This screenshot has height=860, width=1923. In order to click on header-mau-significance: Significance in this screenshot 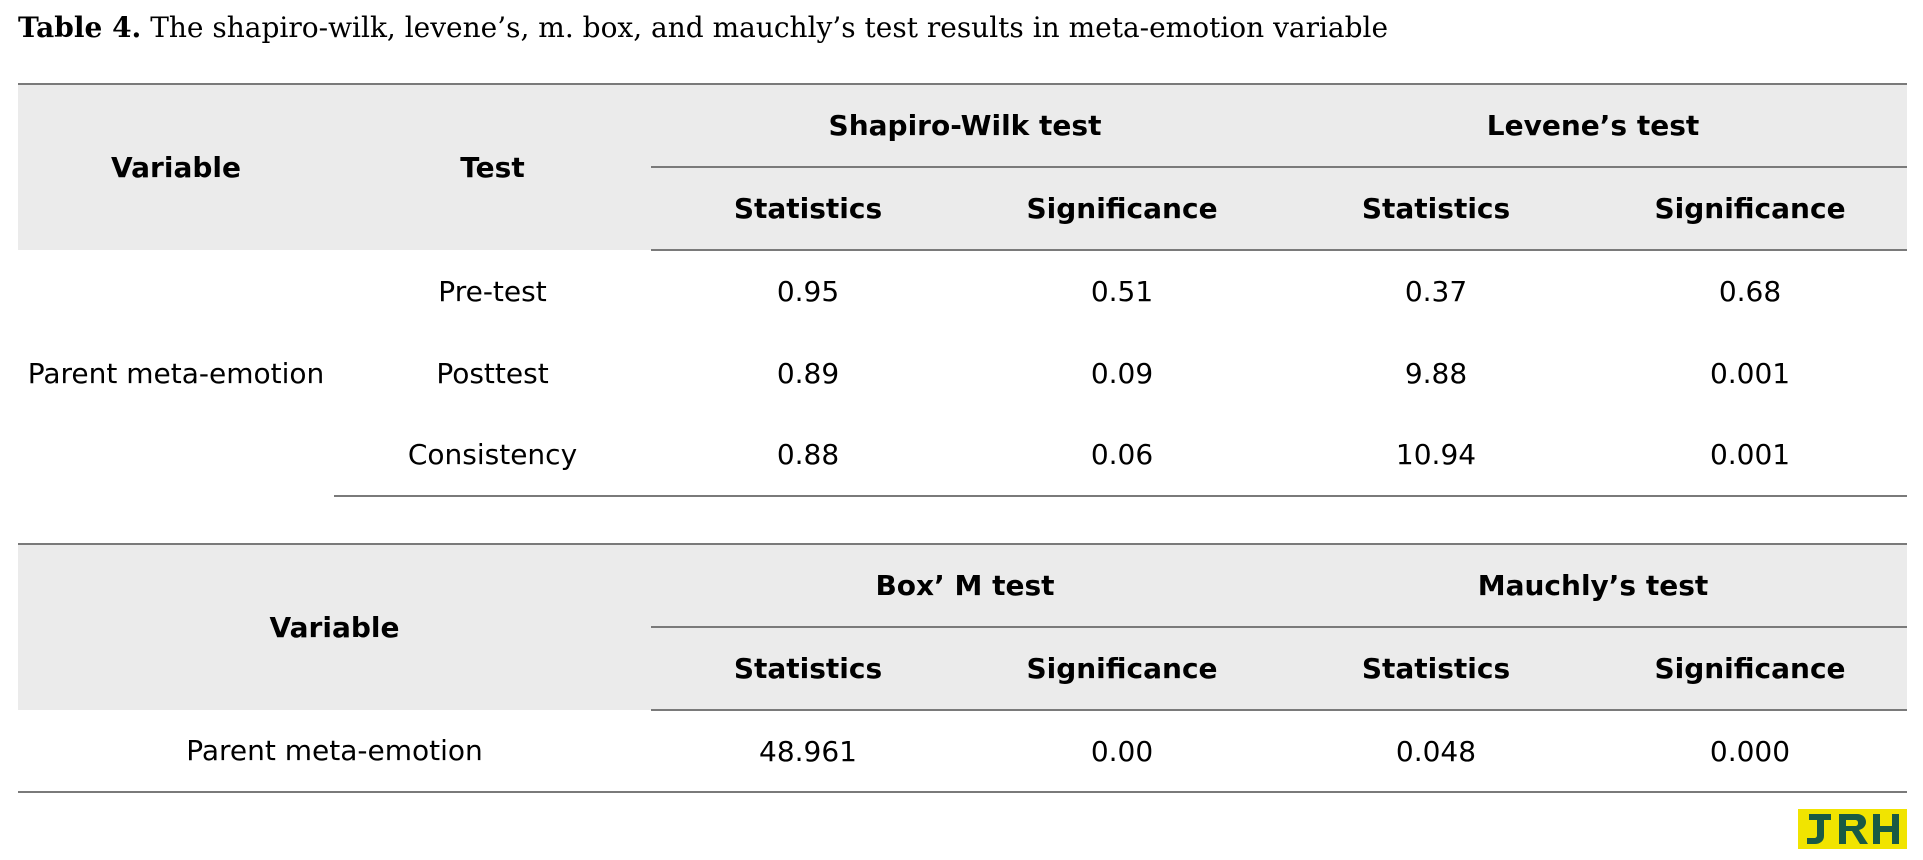, I will do `click(1750, 669)`.